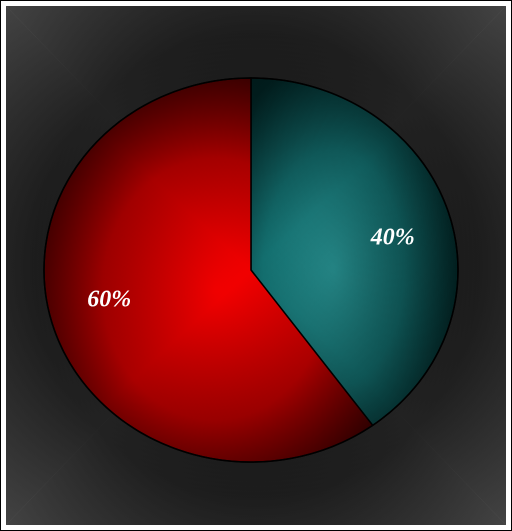  Describe the element at coordinates (109, 299) in the screenshot. I see `slice-label-60: 60%` at that location.